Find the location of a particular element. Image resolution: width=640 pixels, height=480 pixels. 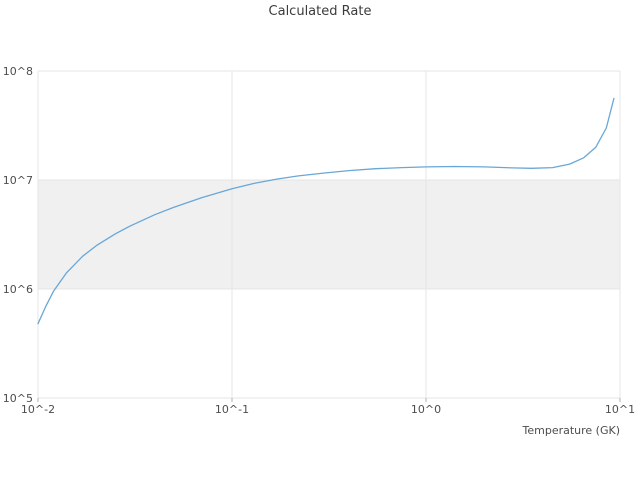

y-tick-label: 10^8 is located at coordinates (18, 71).